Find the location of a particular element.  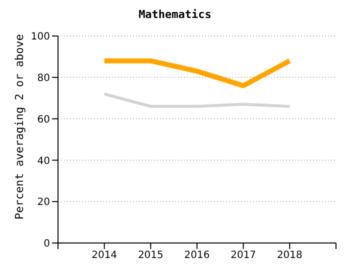

x-tick-label: 2014 is located at coordinates (105, 256).